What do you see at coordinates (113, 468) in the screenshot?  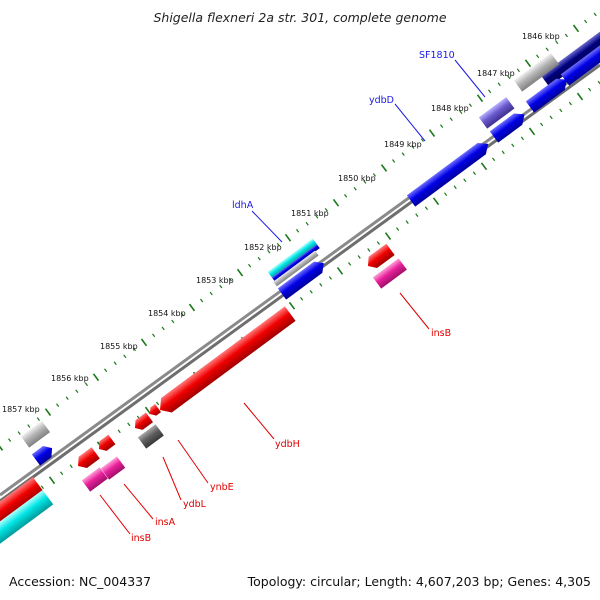 I see `gene-magenta-insa` at bounding box center [113, 468].